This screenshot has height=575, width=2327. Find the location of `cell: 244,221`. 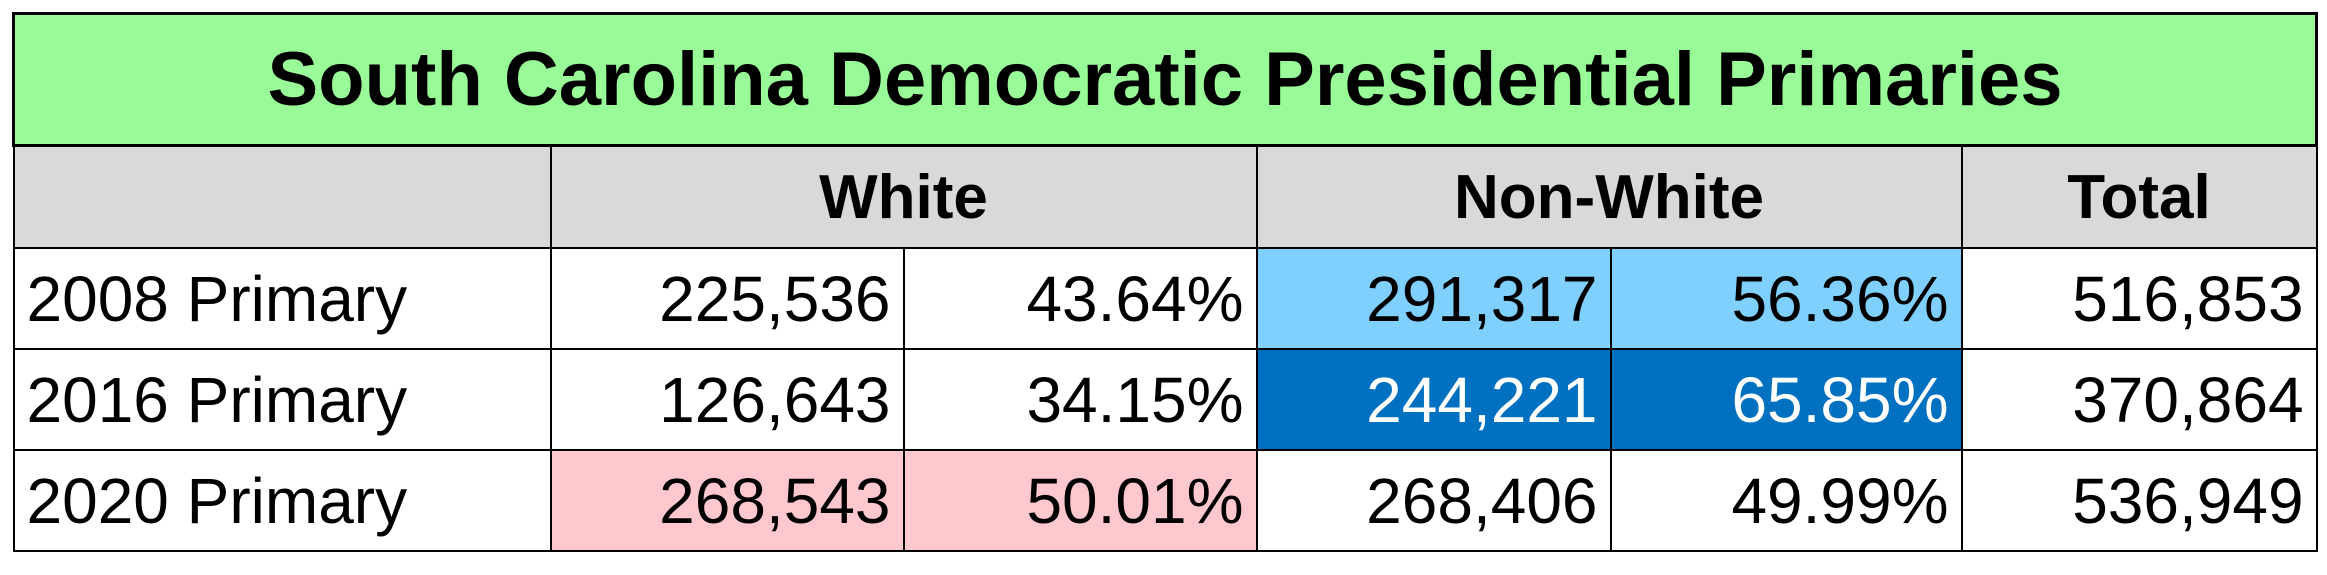

cell: 244,221 is located at coordinates (1433, 399).